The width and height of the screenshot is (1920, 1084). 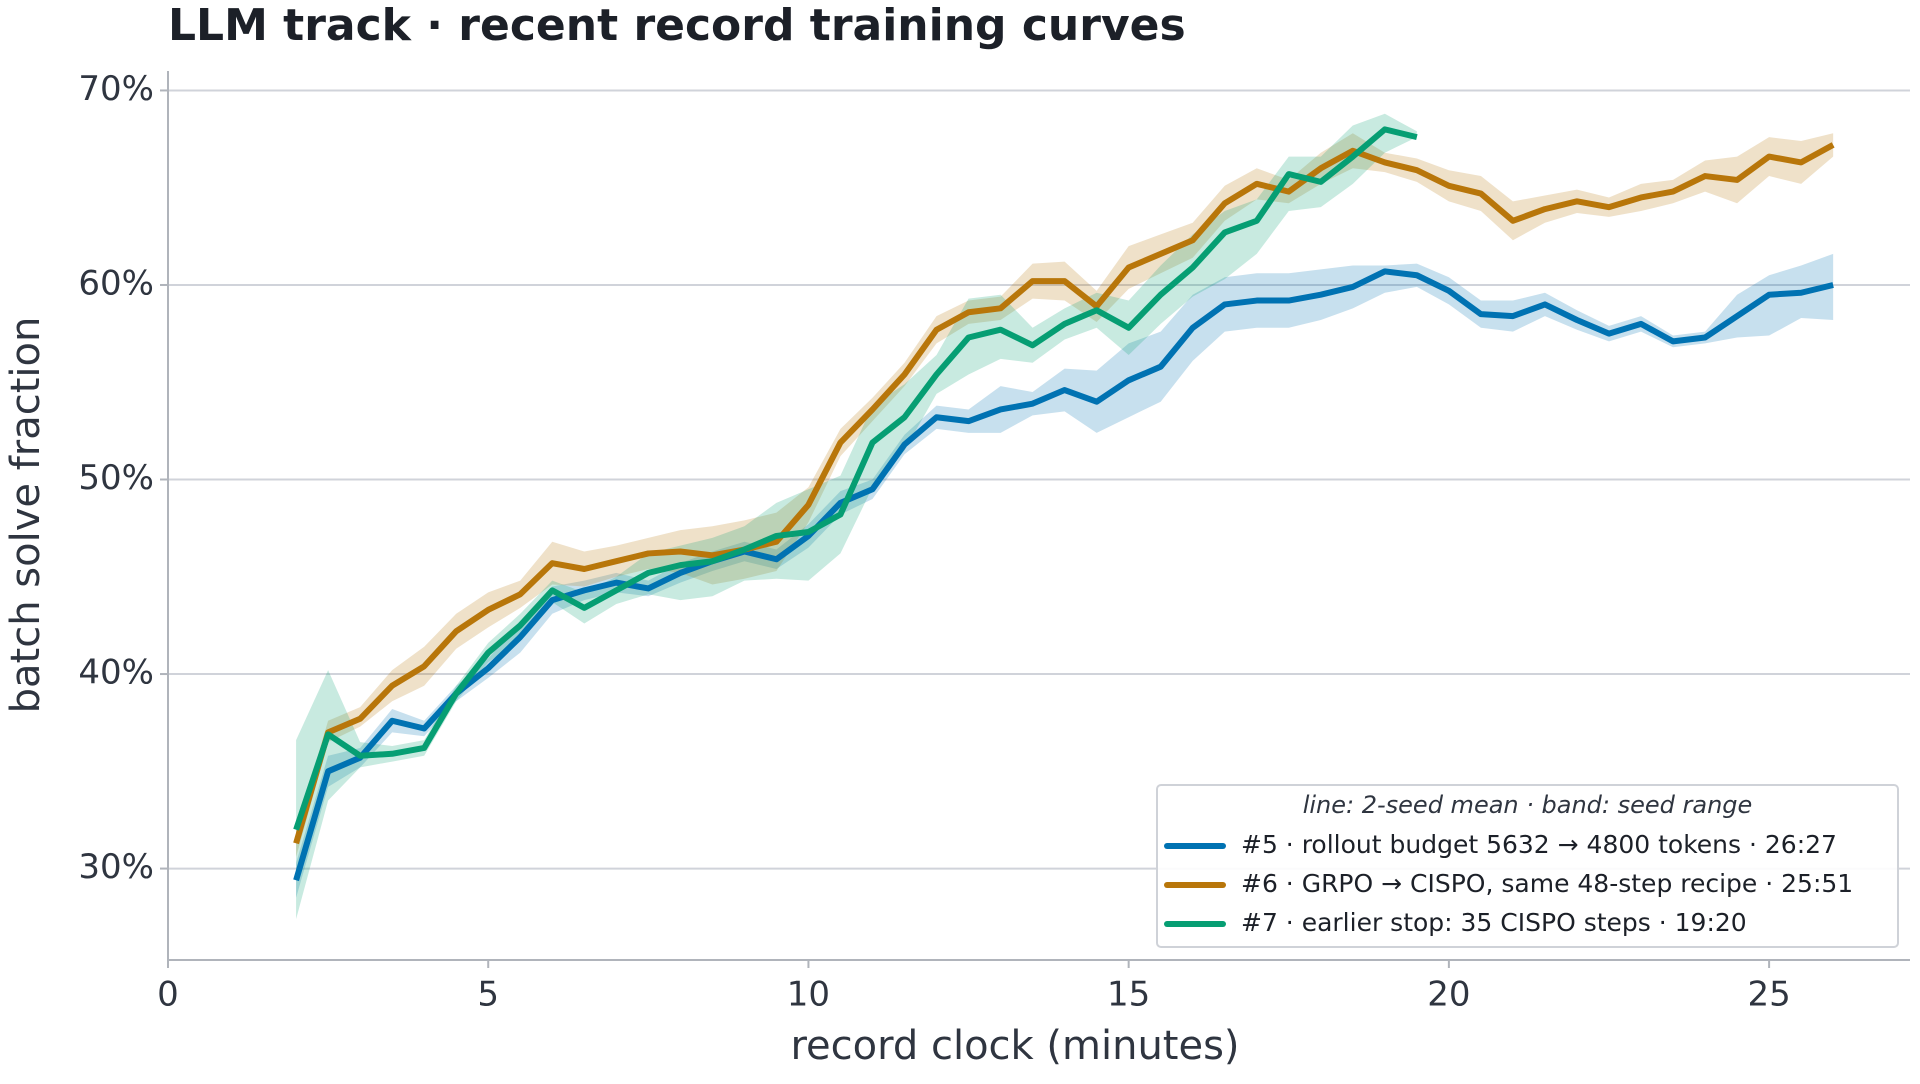 What do you see at coordinates (488, 995) in the screenshot?
I see `x-tick-label: 5` at bounding box center [488, 995].